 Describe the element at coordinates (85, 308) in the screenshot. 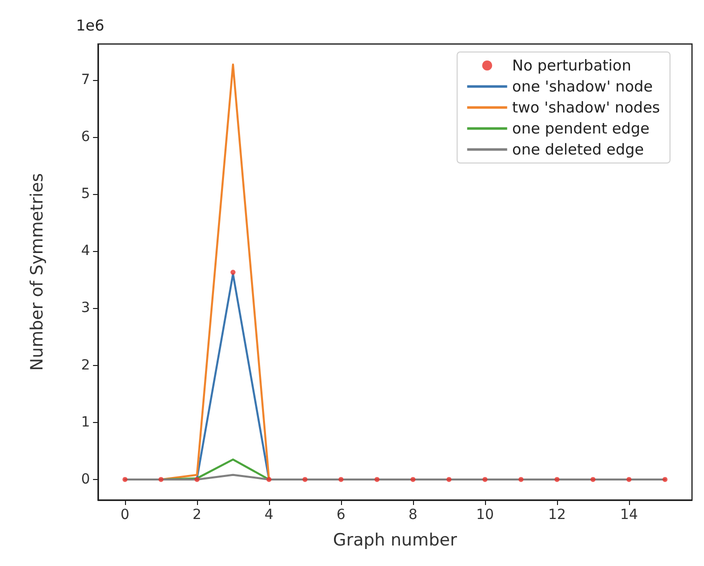

I see `y-tick-label: 3` at that location.